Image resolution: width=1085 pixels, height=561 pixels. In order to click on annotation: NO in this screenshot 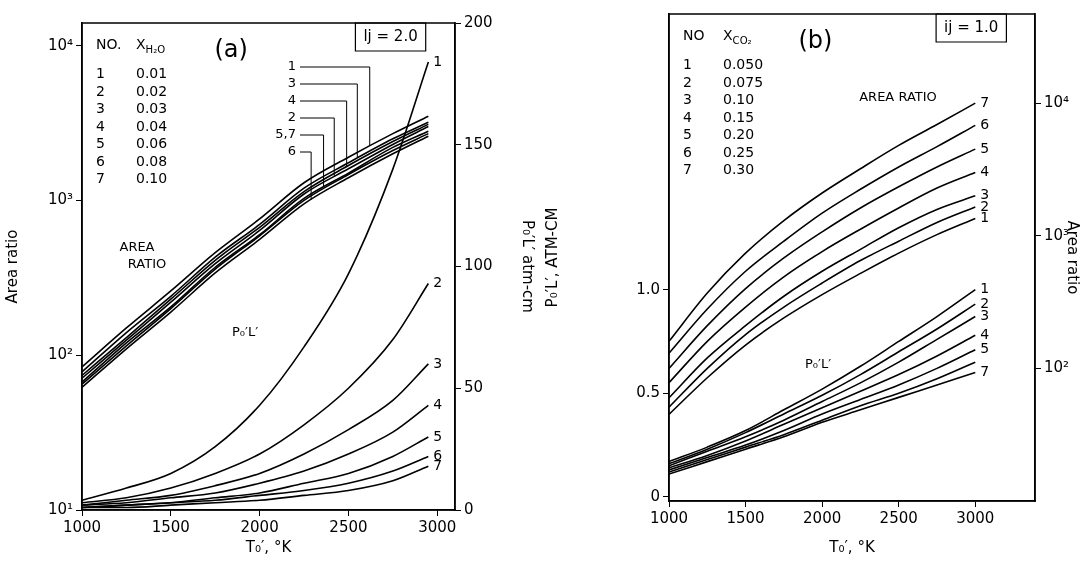, I will do `click(694, 34)`.